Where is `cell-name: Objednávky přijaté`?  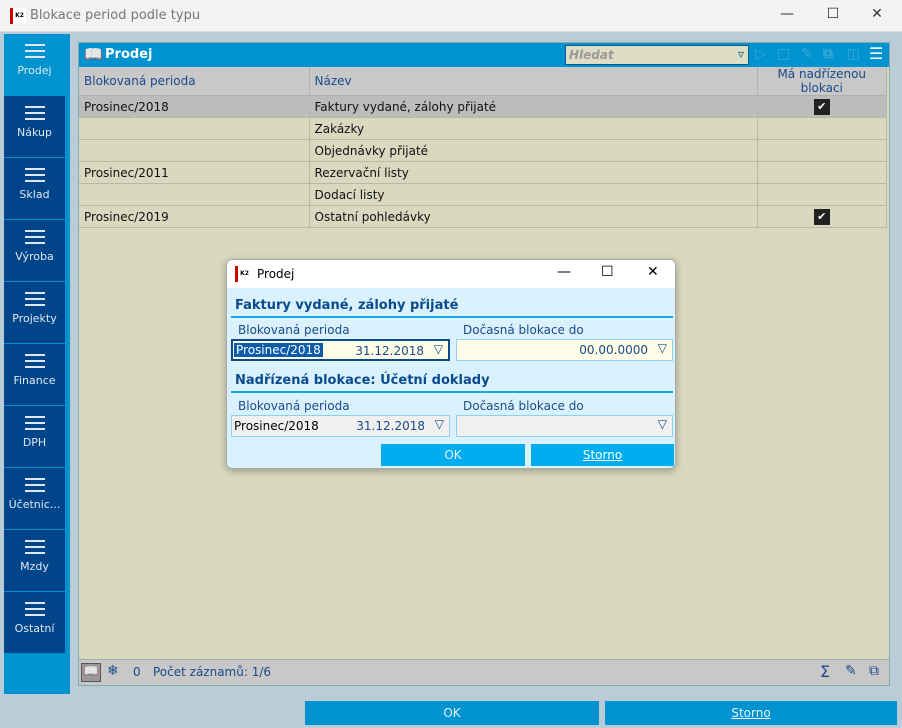 cell-name: Objednávky přijaté is located at coordinates (533, 150).